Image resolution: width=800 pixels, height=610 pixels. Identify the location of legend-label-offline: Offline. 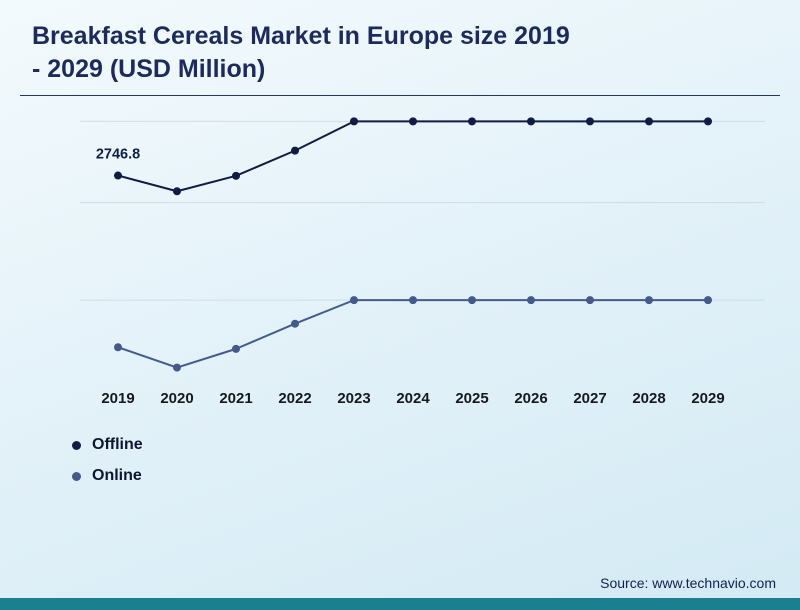
(117, 444).